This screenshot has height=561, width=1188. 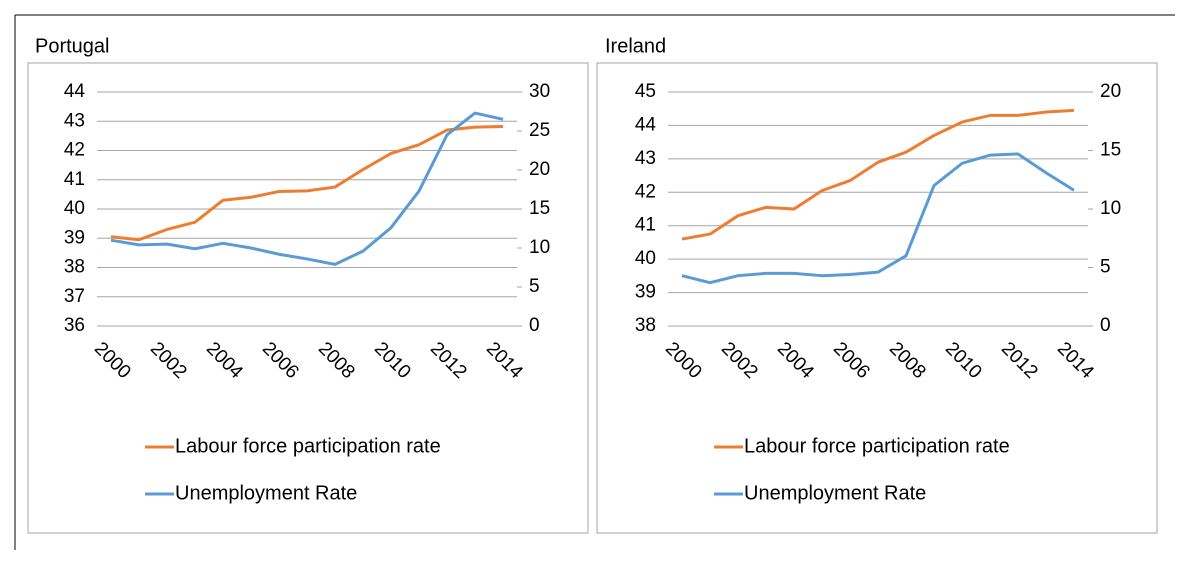 I want to click on y-tick-label: 37, so click(x=74, y=296).